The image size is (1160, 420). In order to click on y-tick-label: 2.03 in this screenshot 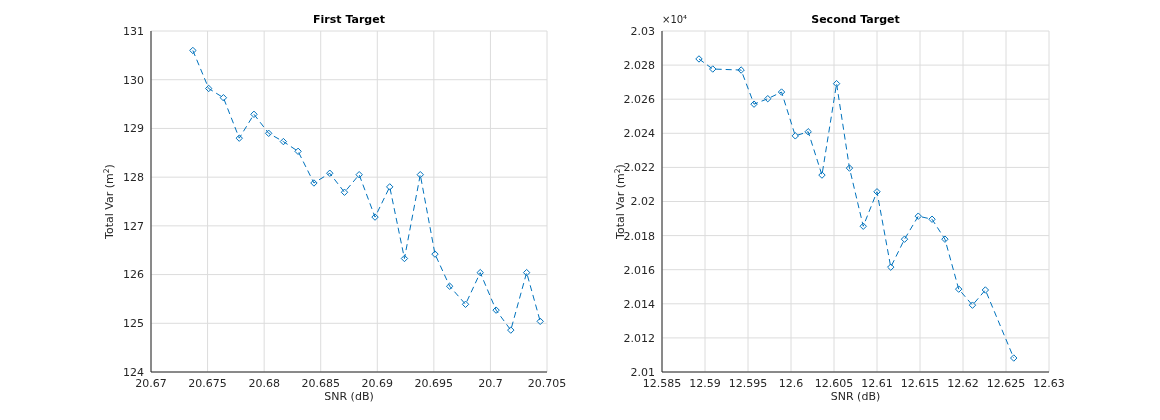, I will do `click(642, 31)`.